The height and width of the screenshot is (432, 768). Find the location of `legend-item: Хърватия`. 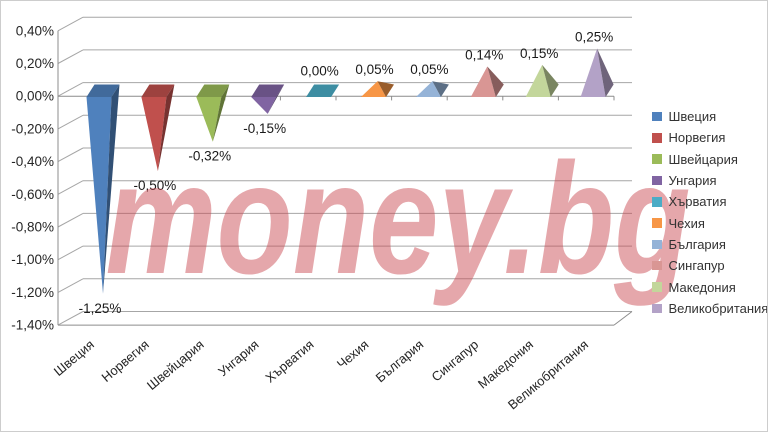

legend-item: Хърватия is located at coordinates (709, 201).